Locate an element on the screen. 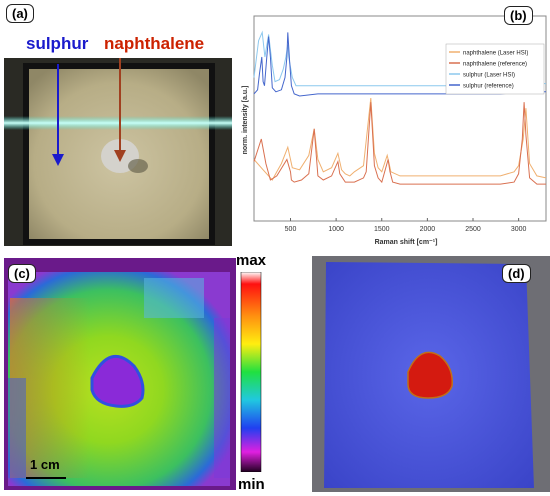 The image size is (550, 496). panel-label-c: (c) is located at coordinates (22, 273).